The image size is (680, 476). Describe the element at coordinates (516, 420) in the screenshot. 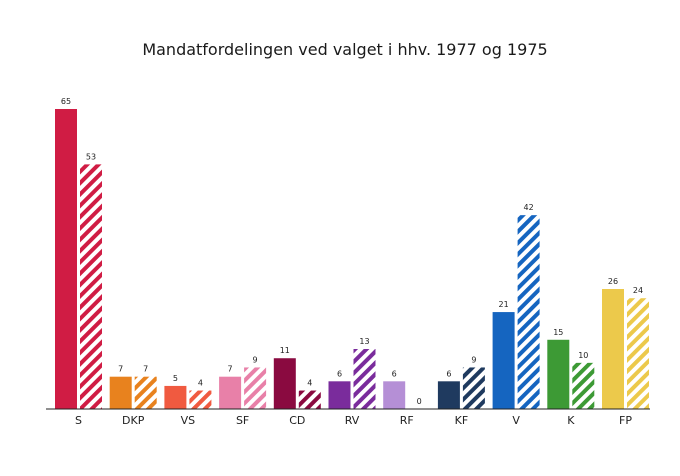

I see `category-label-v: V` at that location.